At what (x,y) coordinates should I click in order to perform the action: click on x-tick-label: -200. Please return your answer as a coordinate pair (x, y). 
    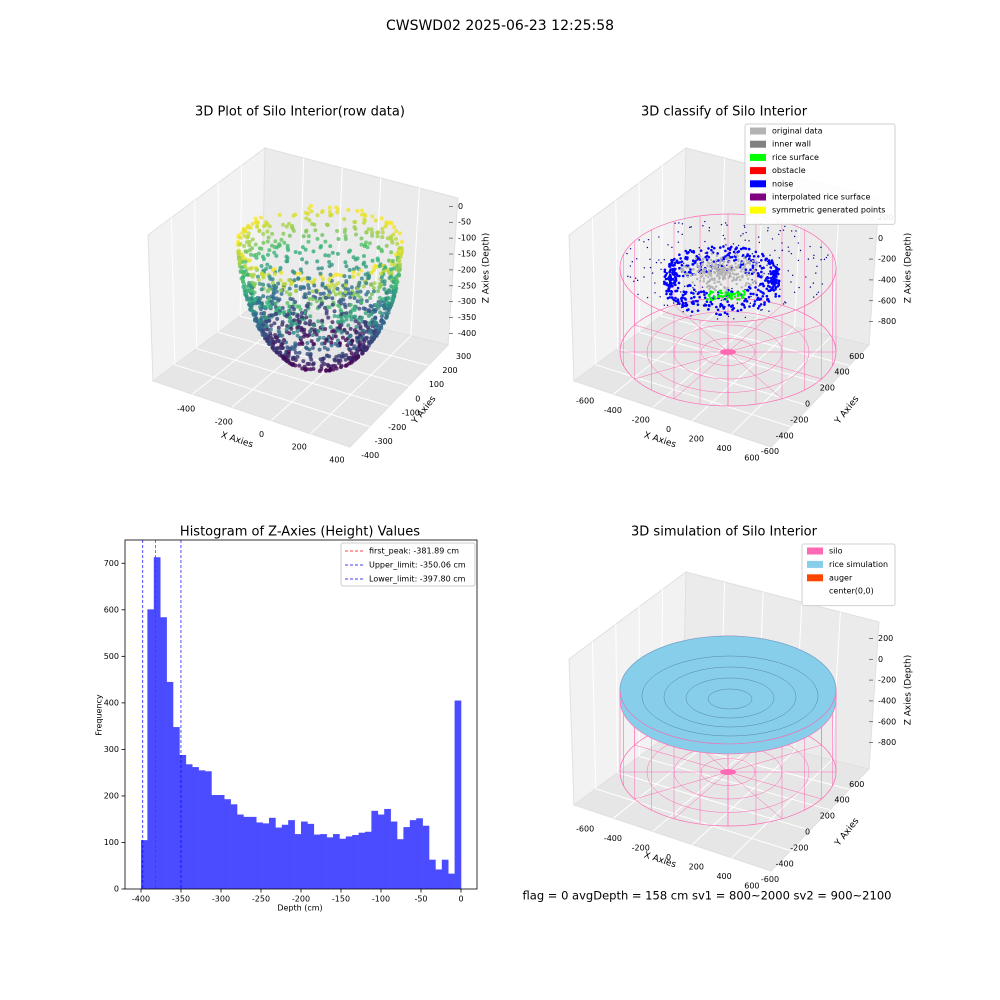
    Looking at the image, I should click on (301, 899).